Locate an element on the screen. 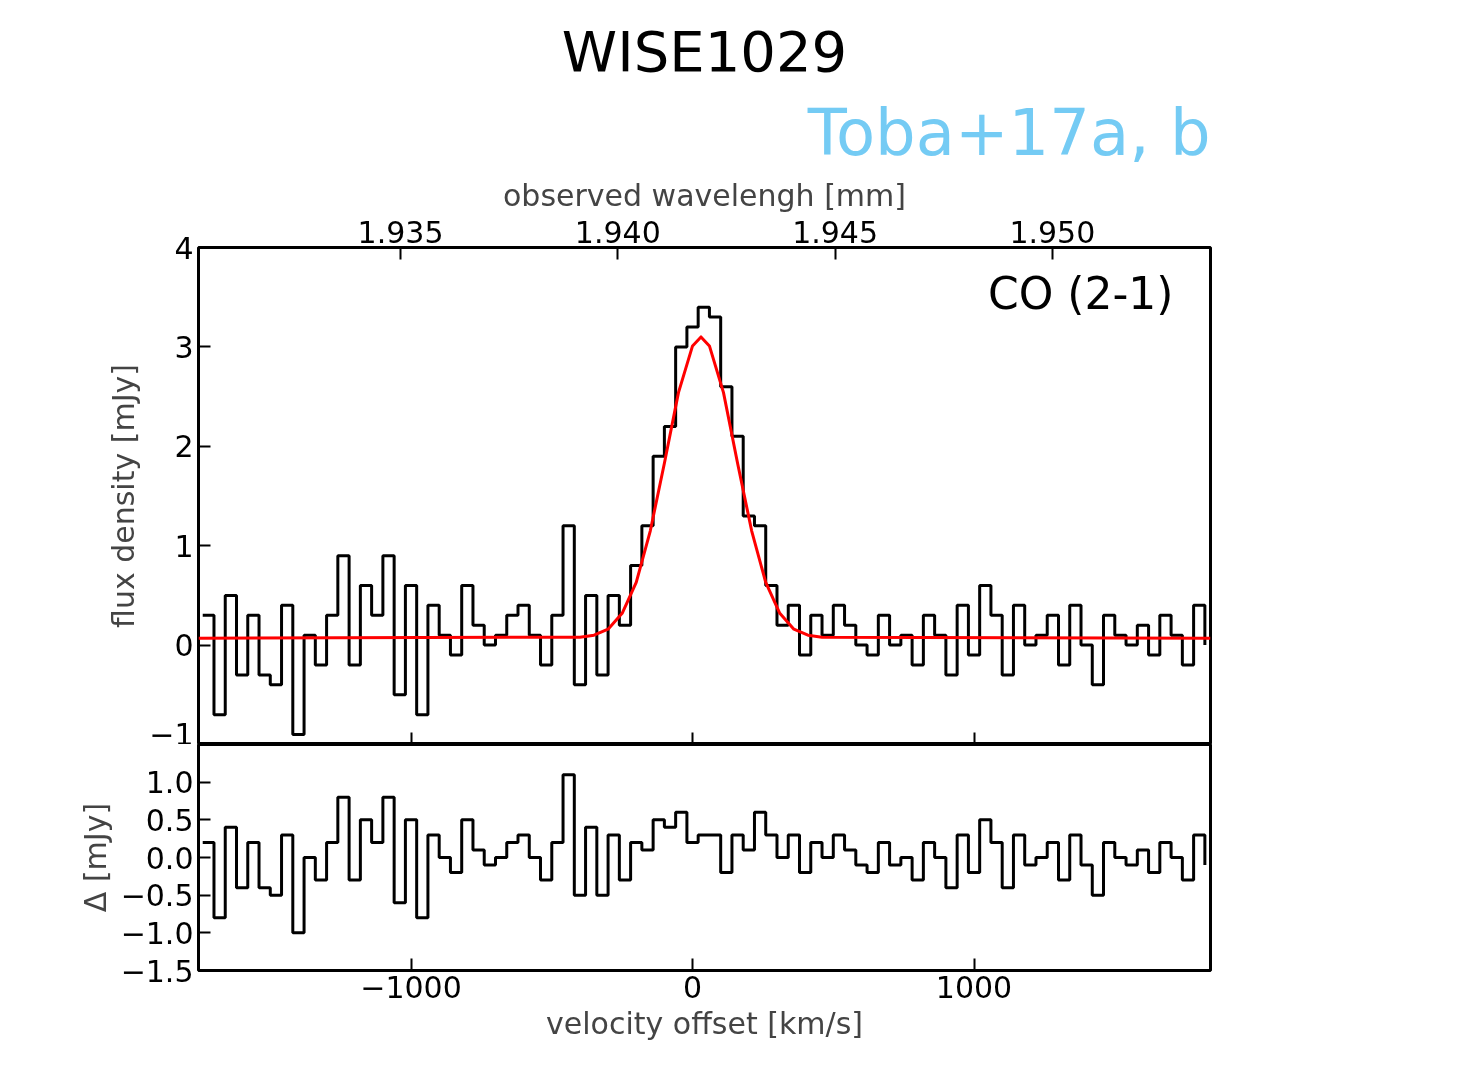  y-axis-title: Δ [mJy] is located at coordinates (95, 857).